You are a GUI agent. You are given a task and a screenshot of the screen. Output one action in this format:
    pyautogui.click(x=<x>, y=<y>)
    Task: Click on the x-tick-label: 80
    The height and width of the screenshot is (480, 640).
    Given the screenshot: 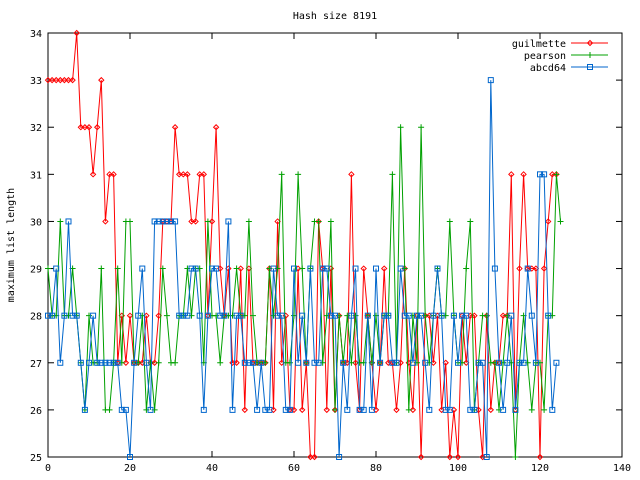 What is the action you would take?
    pyautogui.click(x=376, y=468)
    